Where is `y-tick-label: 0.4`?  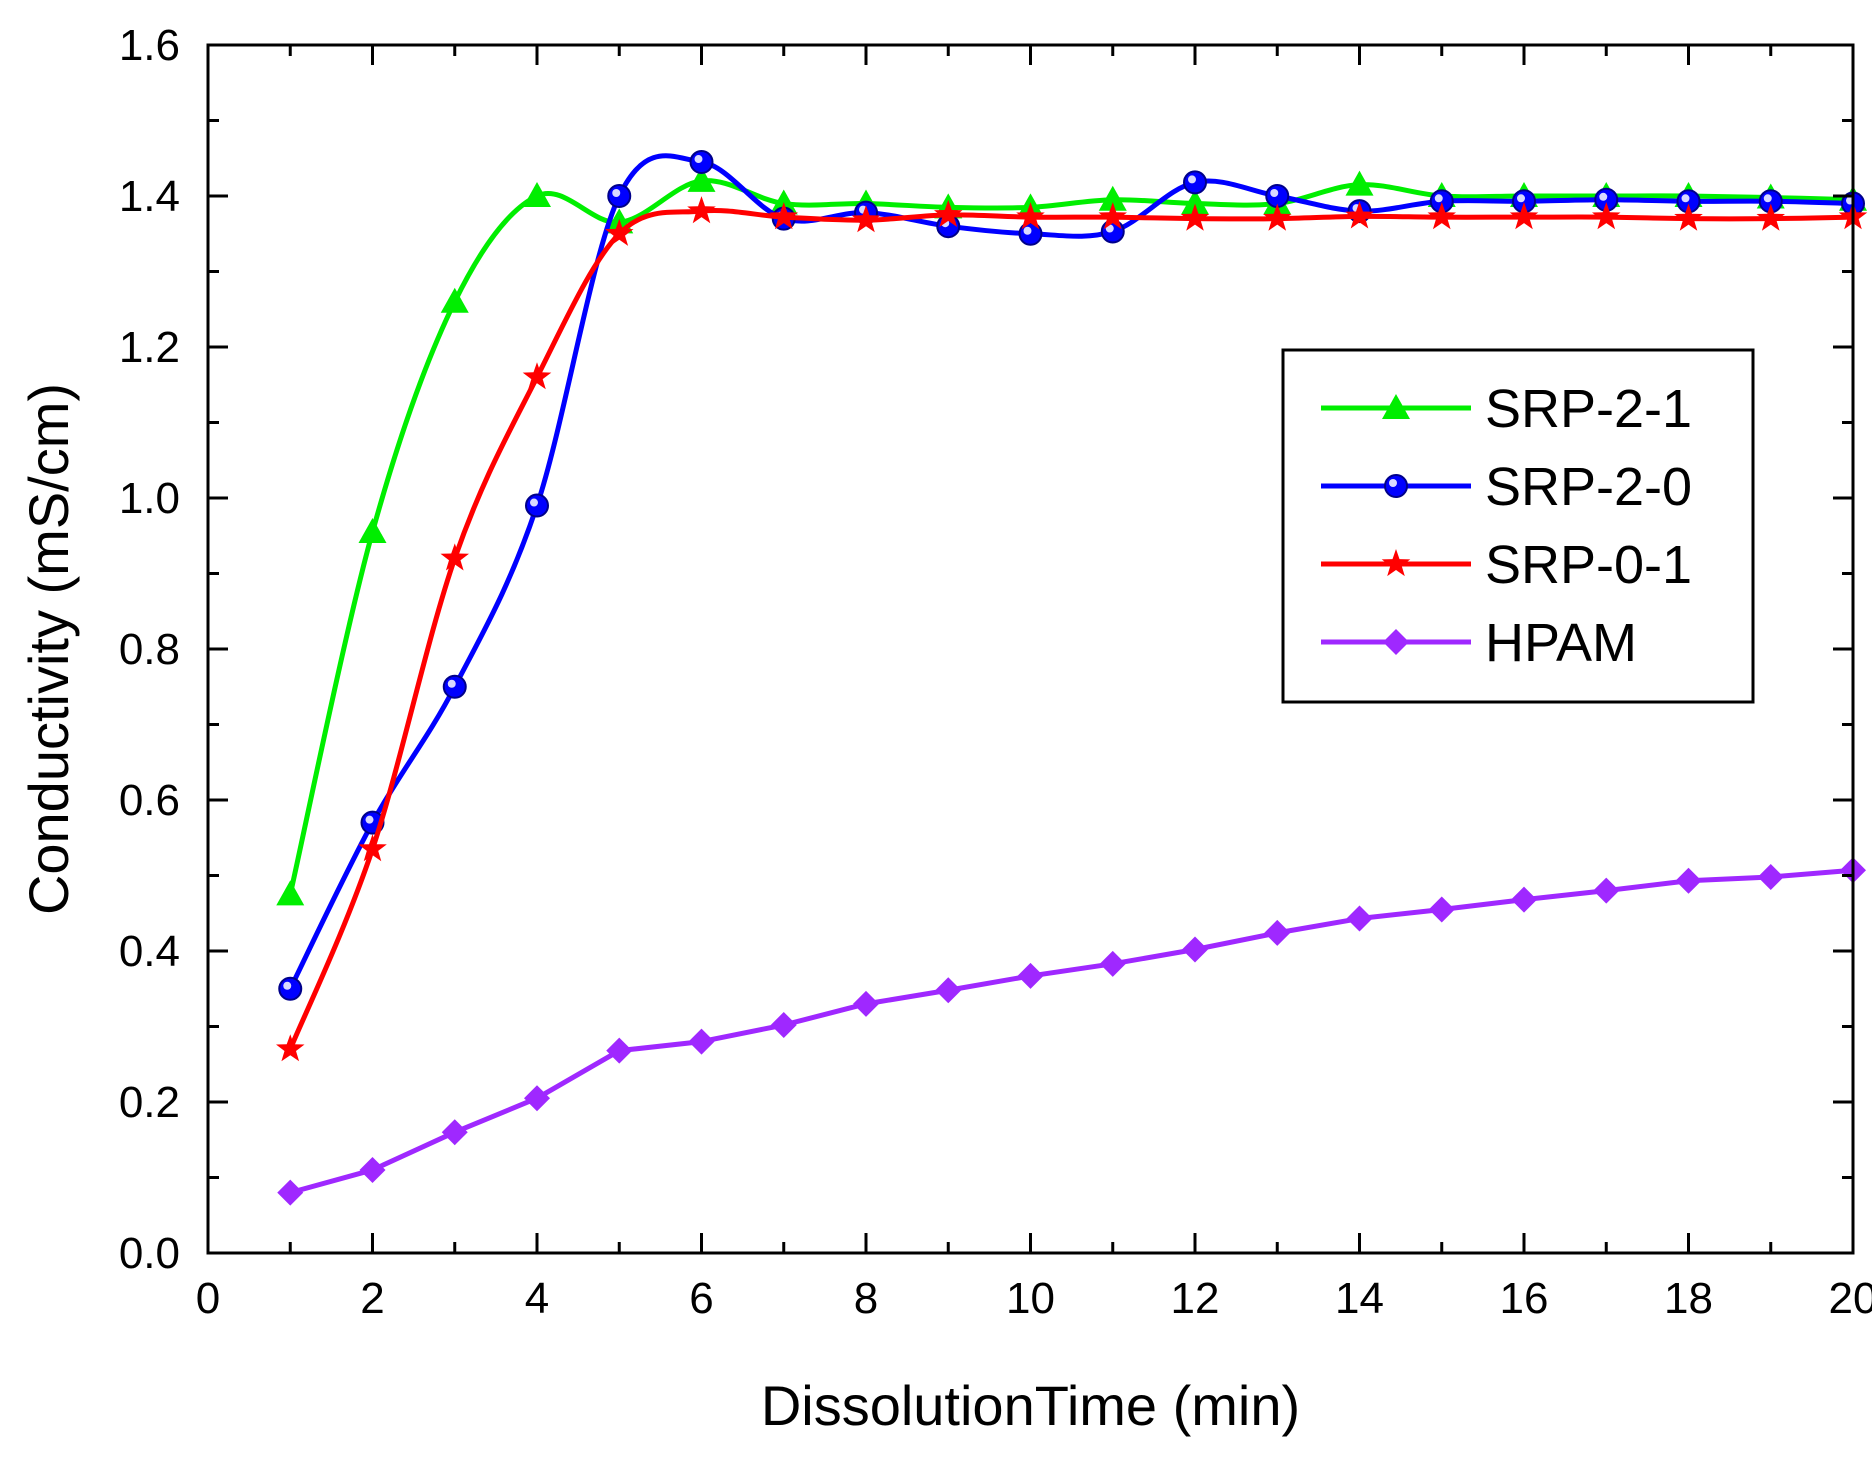
y-tick-label: 0.4 is located at coordinates (149, 951).